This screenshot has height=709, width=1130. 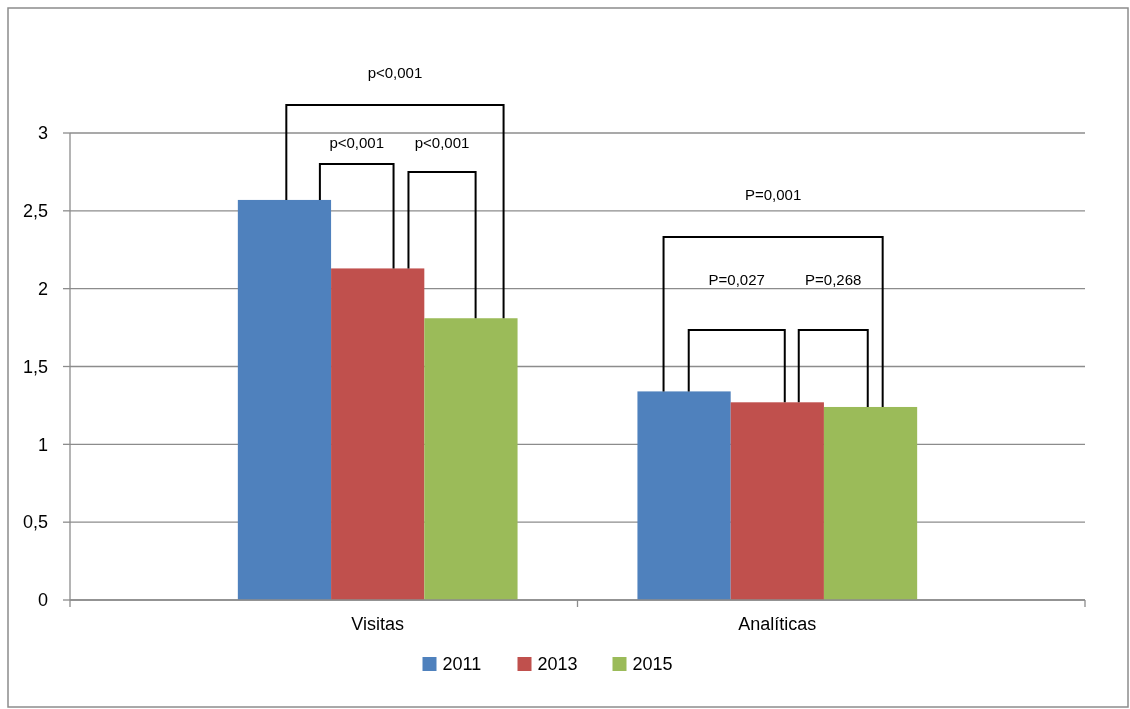 What do you see at coordinates (42, 288) in the screenshot?
I see `y-tick-label: 2` at bounding box center [42, 288].